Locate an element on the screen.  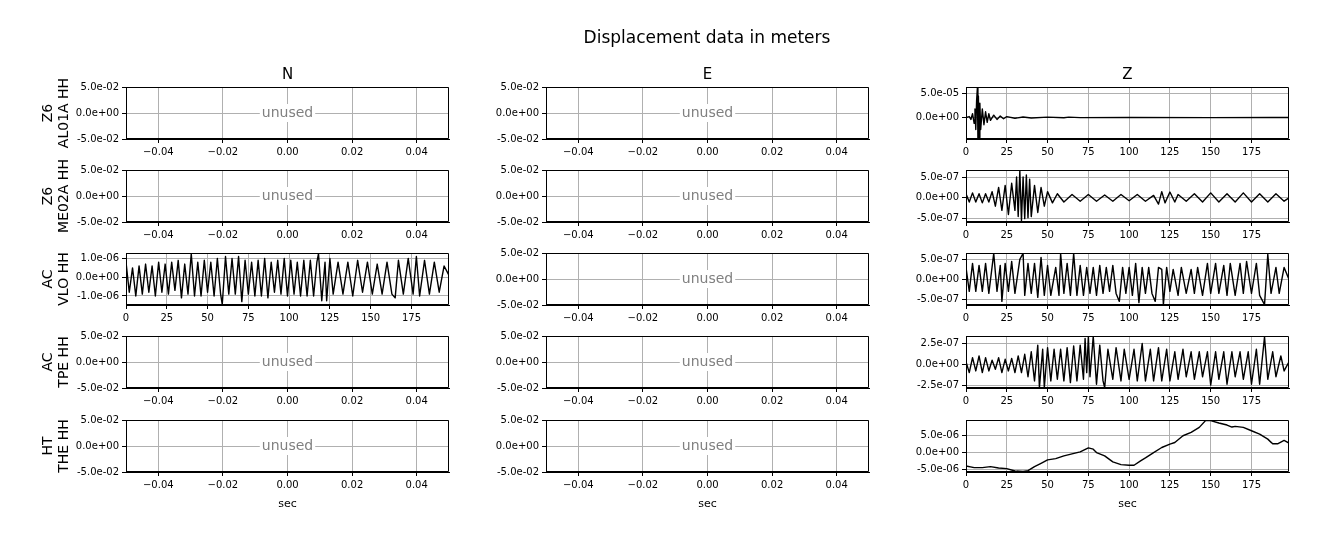
y-tick-label: -5.0e-07 is located at coordinates (938, 298).